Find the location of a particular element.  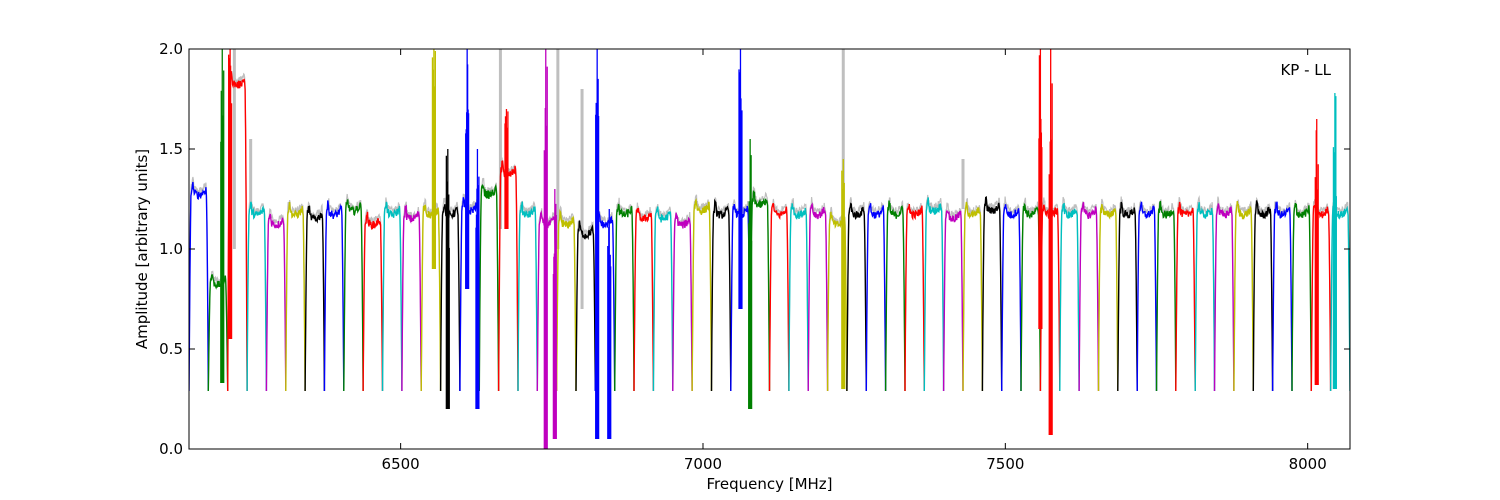

y-tick-label-3: 1.5 is located at coordinates (171, 149).